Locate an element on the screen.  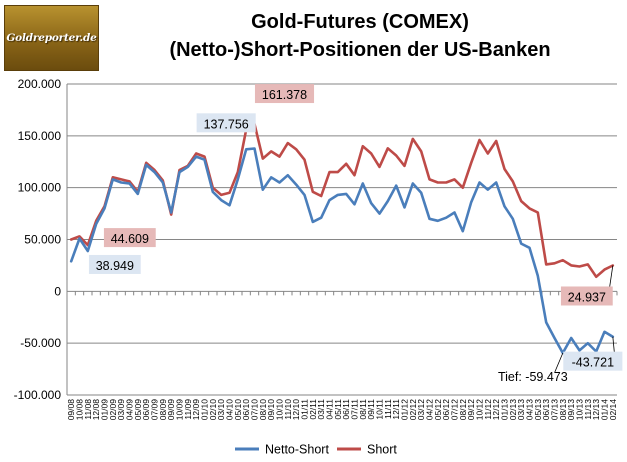
x-tick-label: 08/12 is located at coordinates (463, 410).